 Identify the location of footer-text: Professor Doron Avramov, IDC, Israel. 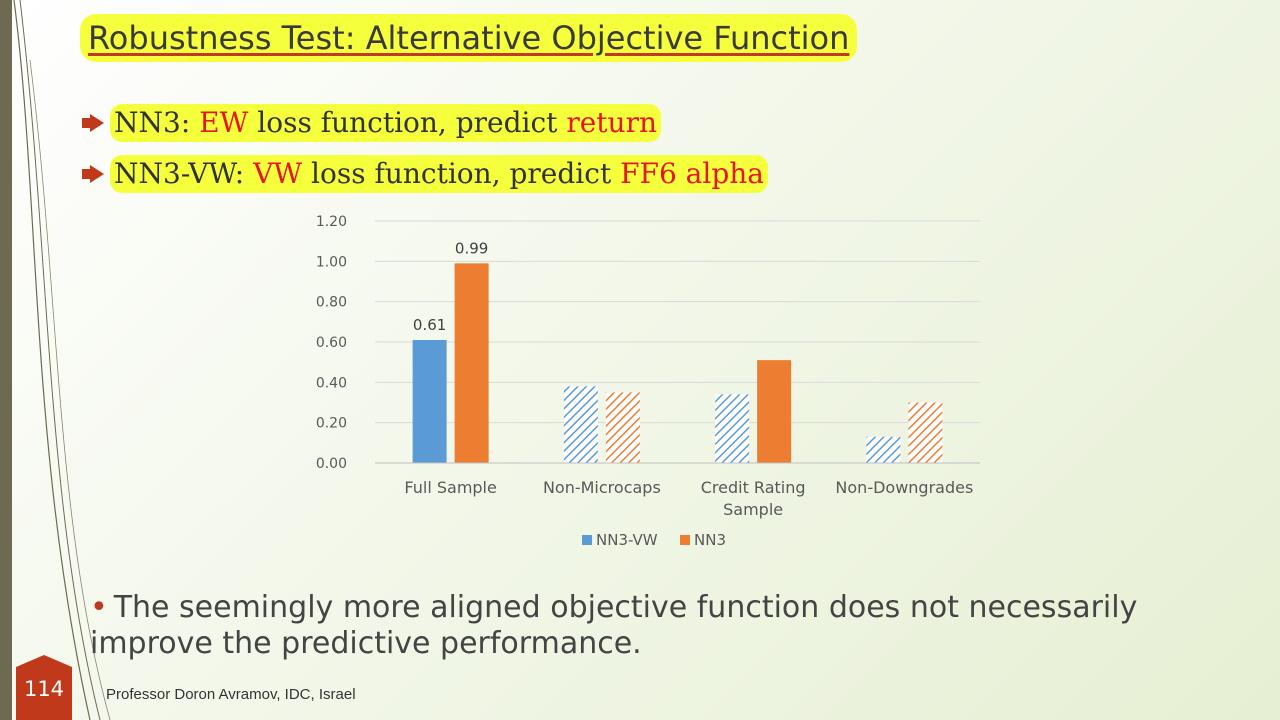
(231, 694).